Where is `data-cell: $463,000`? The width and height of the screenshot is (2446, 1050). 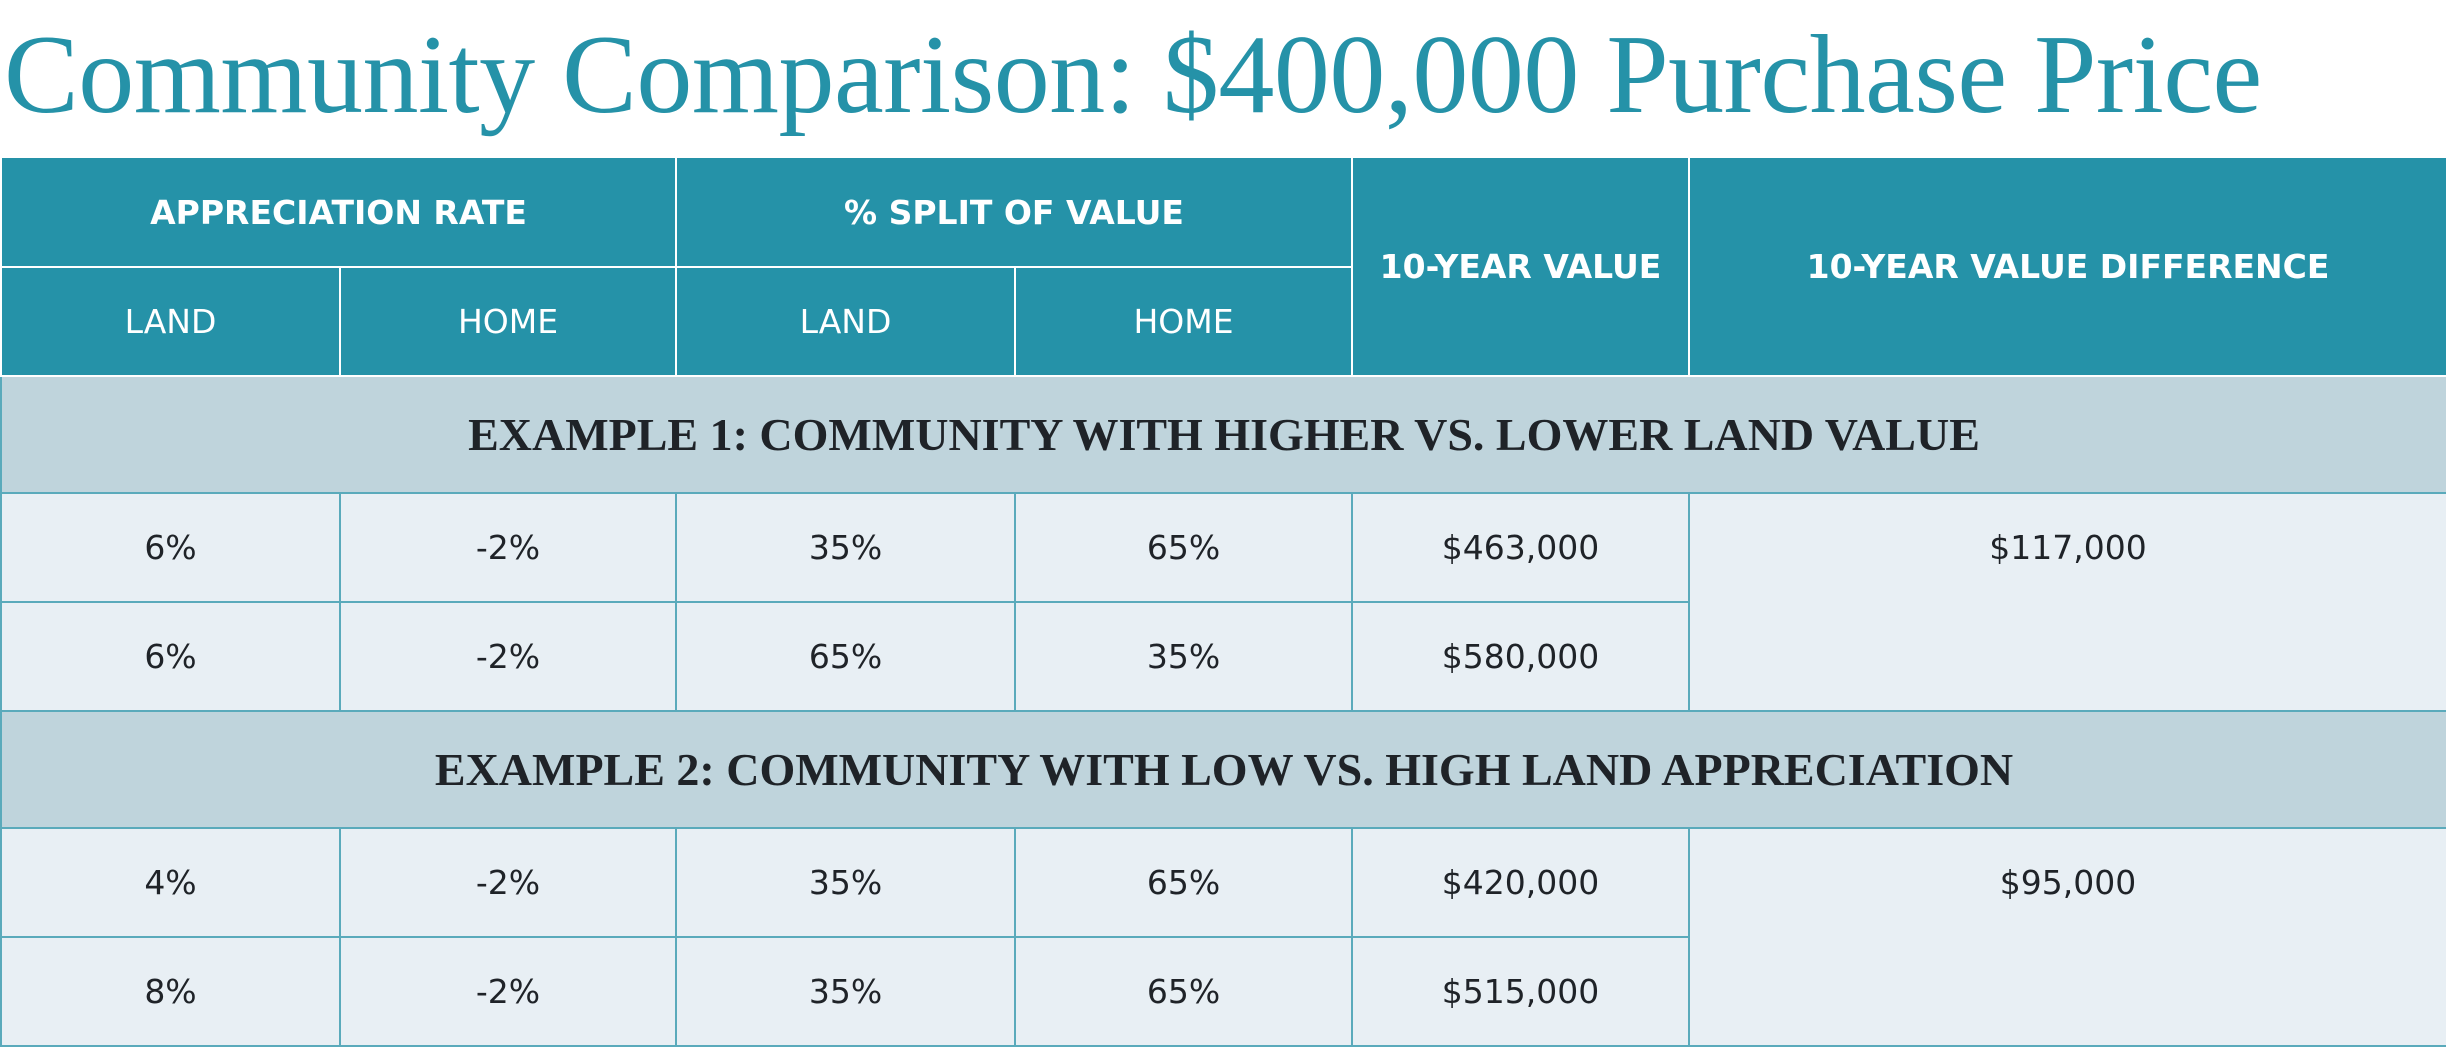
data-cell: $463,000 is located at coordinates (1521, 547).